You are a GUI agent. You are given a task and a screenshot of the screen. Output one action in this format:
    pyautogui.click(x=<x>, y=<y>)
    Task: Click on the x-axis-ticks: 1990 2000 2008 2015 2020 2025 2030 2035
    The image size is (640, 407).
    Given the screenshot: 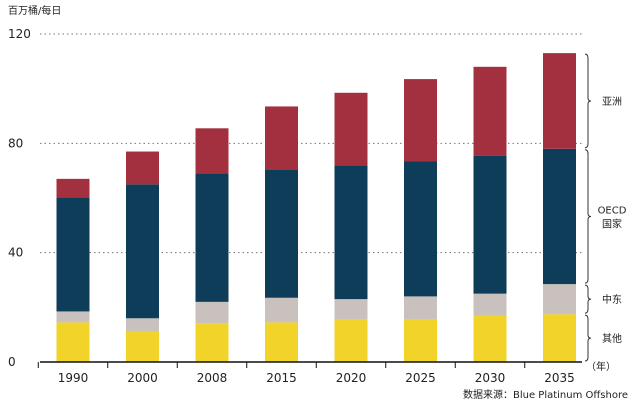 What is the action you would take?
    pyautogui.click(x=306, y=373)
    